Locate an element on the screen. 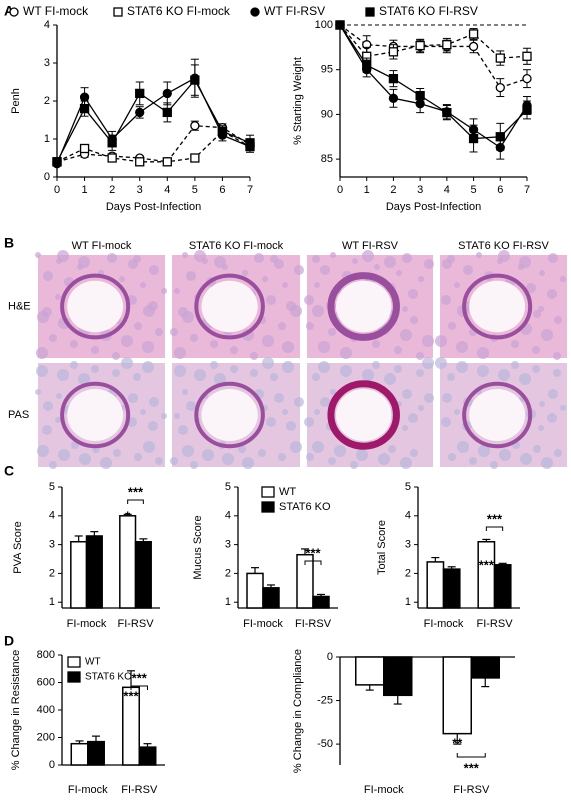 Image resolution: width=571 pixels, height=800 pixels. panel-label: C is located at coordinates (9, 471).